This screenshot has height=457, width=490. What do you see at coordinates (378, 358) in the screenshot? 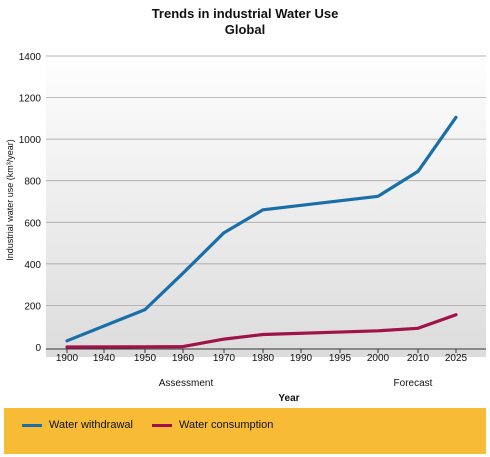
I see `x-tick-label: 2000` at bounding box center [378, 358].